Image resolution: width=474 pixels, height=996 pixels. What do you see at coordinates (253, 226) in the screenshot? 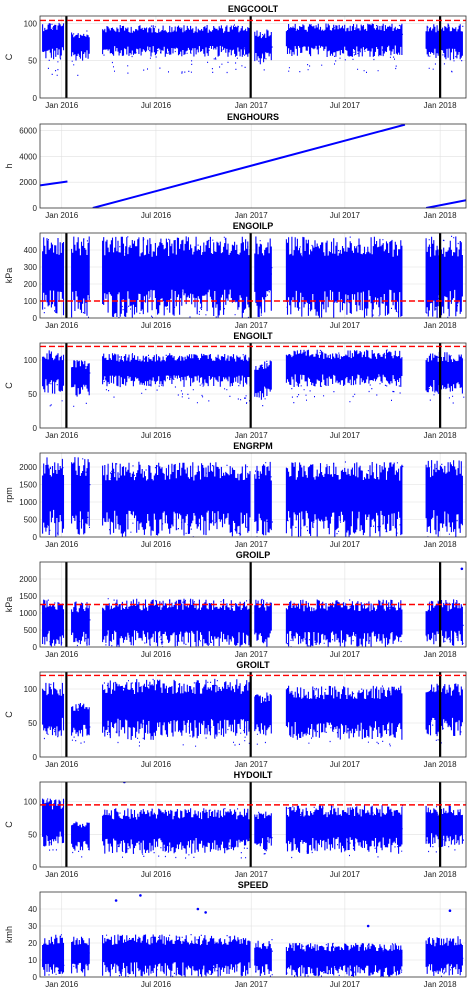
I see `subplot-title: ENGOILP` at bounding box center [253, 226].